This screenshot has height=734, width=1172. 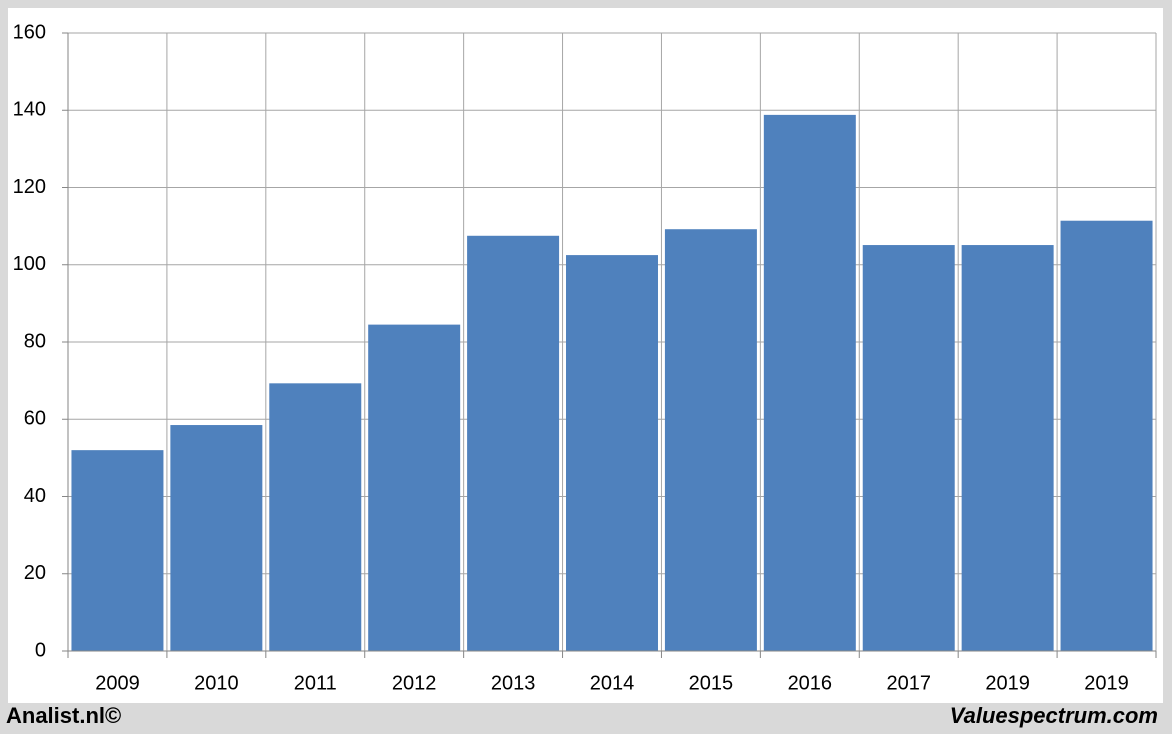 I want to click on y-tick-label: 60, so click(x=35, y=419).